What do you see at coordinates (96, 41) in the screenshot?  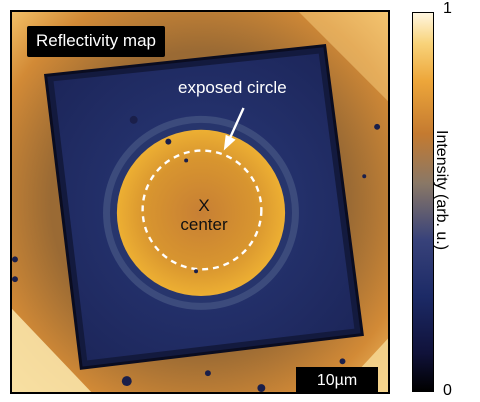 I see `map-title: Reflectivity map` at bounding box center [96, 41].